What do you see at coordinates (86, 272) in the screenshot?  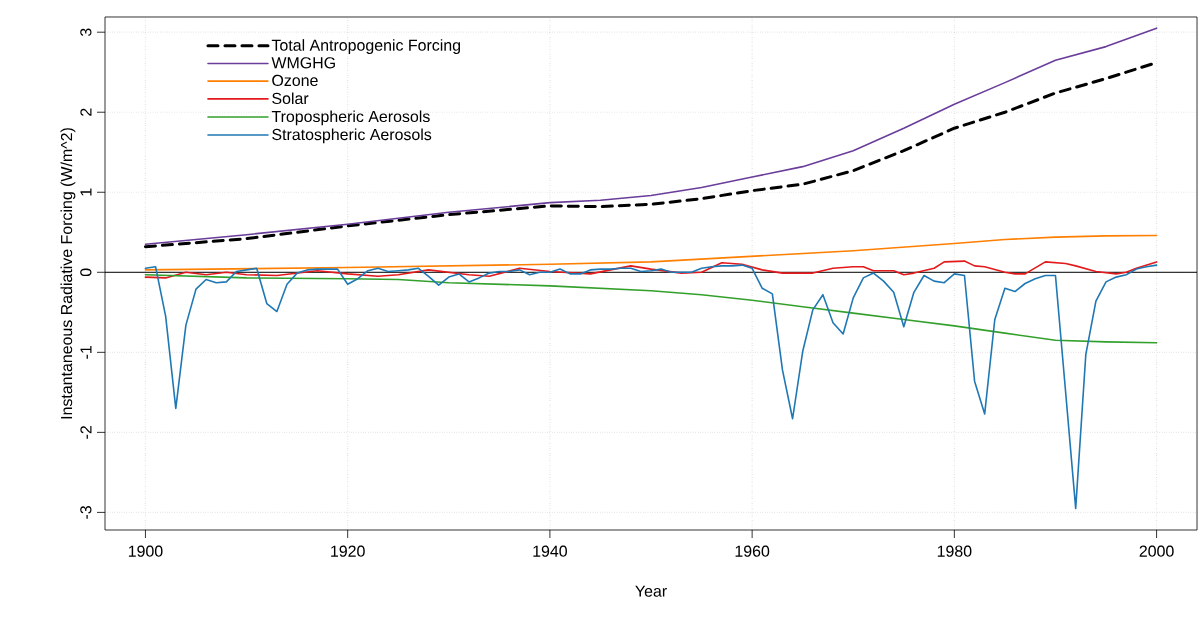 I see `y-tick-label: 0` at bounding box center [86, 272].